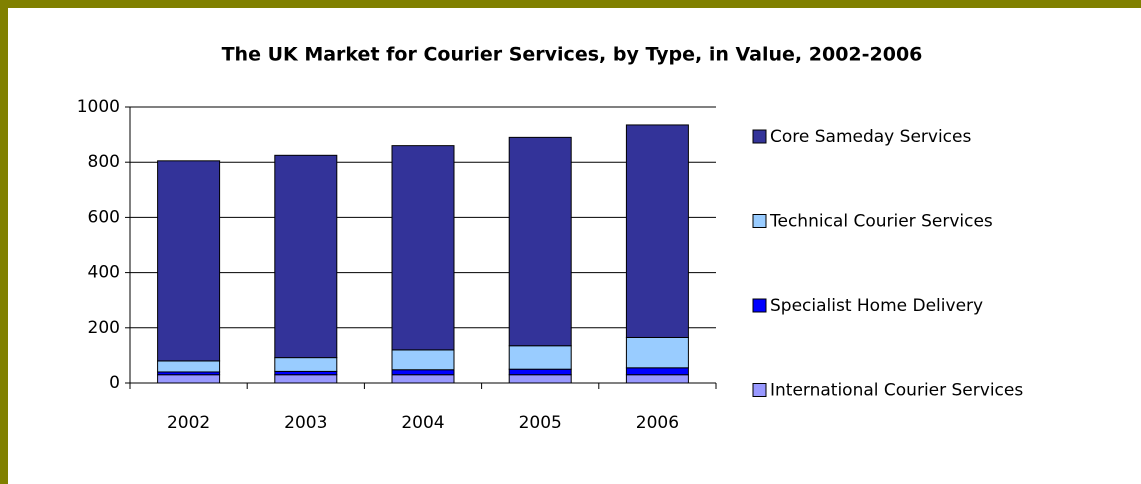  Describe the element at coordinates (104, 273) in the screenshot. I see `y-tick-label: 400` at that location.